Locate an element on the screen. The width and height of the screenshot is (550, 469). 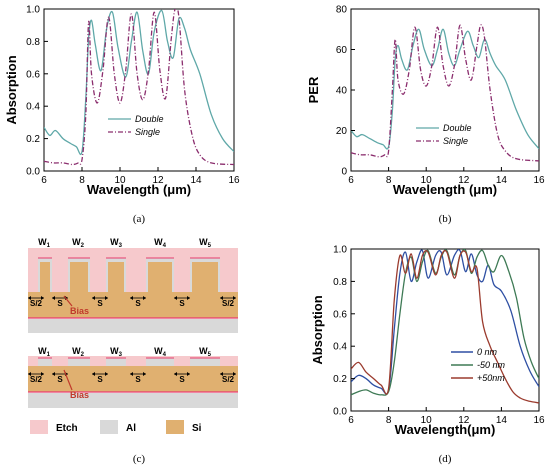
width-label-top-3: W3 is located at coordinates (116, 243).